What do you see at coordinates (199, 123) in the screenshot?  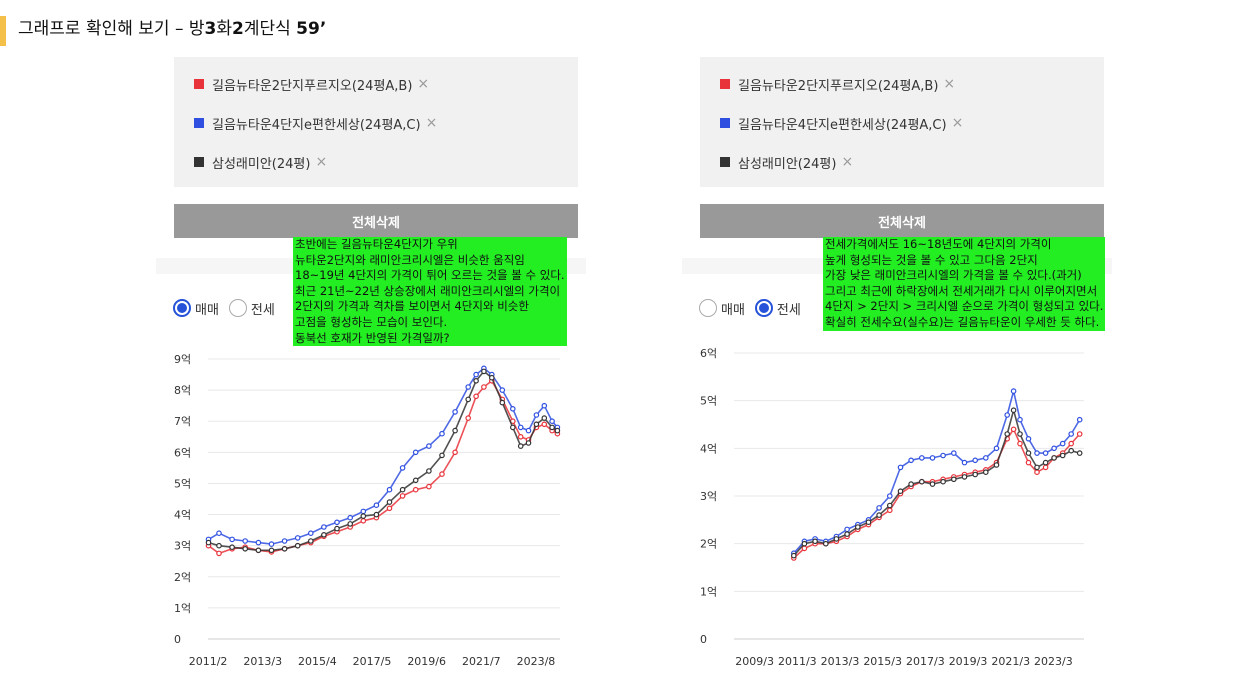 I see `blue-swatch` at bounding box center [199, 123].